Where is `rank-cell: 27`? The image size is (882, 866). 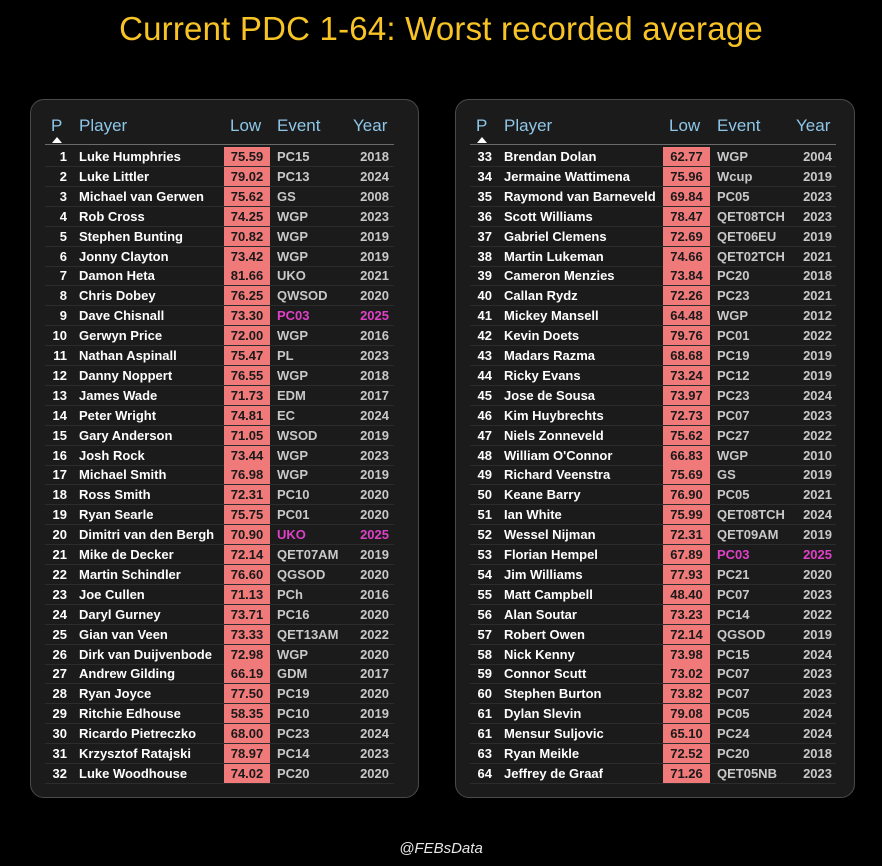 rank-cell: 27 is located at coordinates (59, 674).